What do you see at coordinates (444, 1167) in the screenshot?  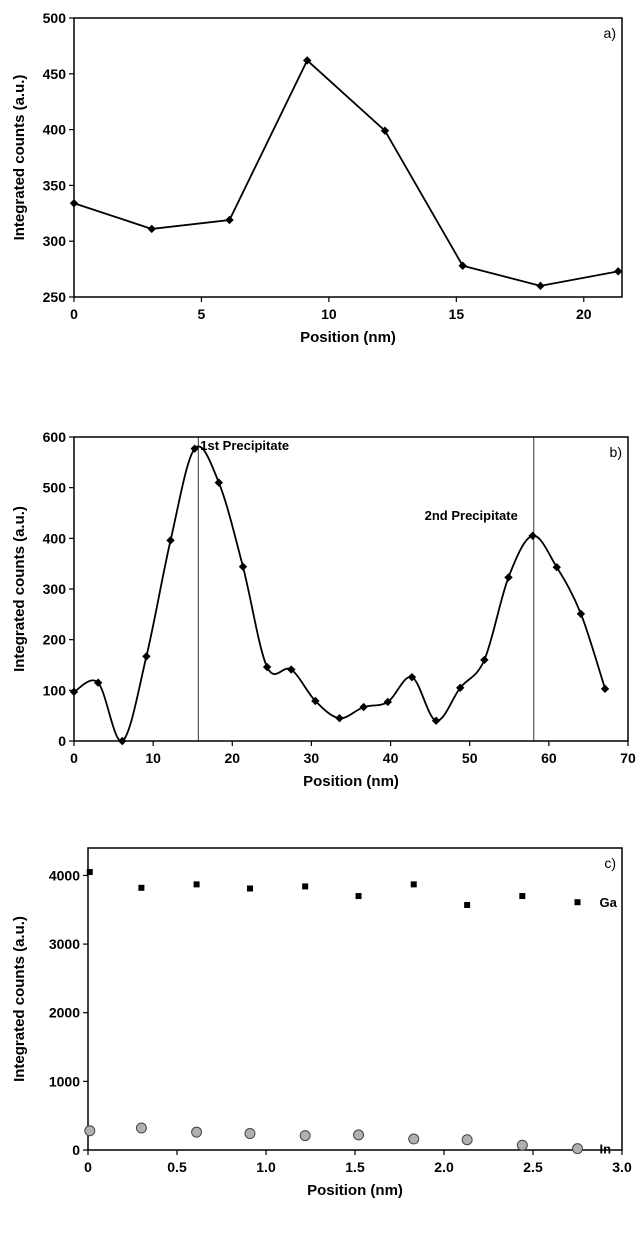 I see `x-tick-label: 2.0` at bounding box center [444, 1167].